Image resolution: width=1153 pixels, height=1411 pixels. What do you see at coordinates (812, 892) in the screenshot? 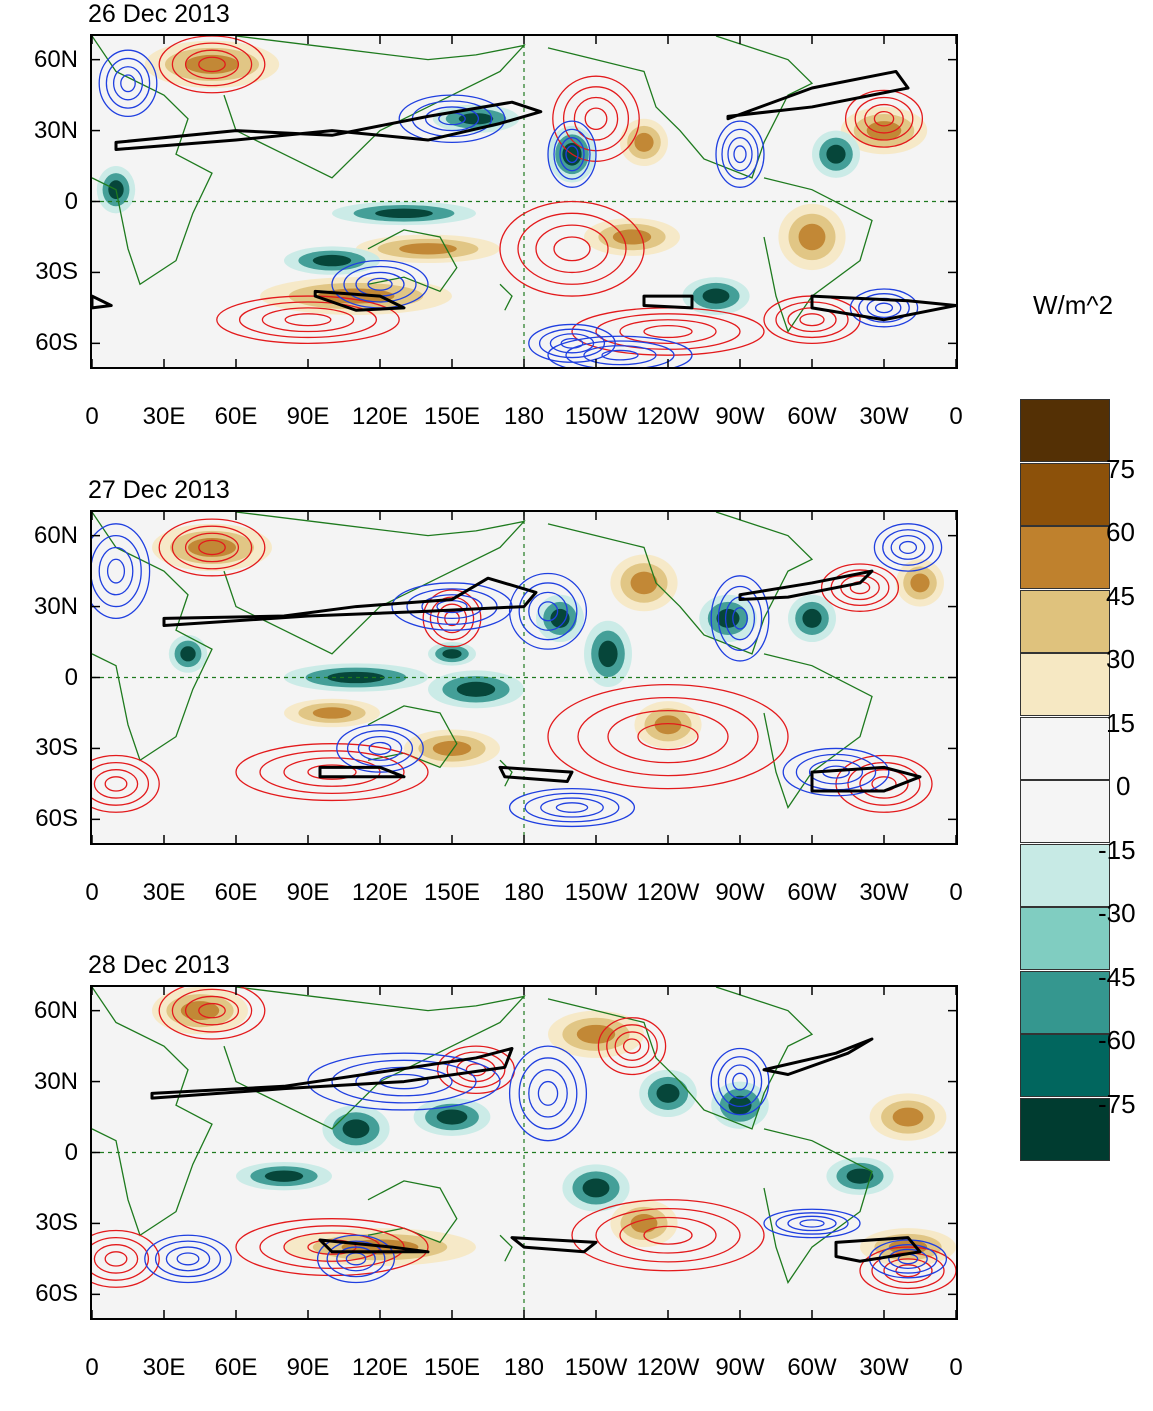
I see `lon-tick-label: 60W` at bounding box center [812, 892].